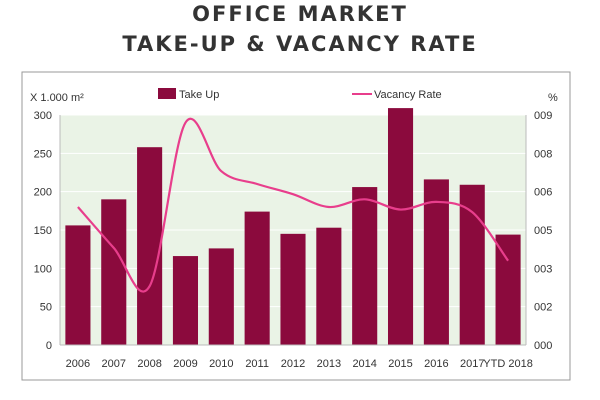  Describe the element at coordinates (199, 95) in the screenshot. I see `legend-label-take-up: Take Up` at that location.